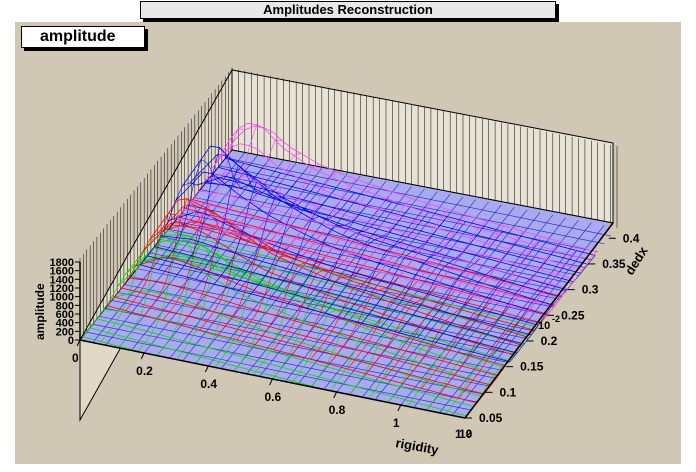 The width and height of the screenshot is (696, 472). What do you see at coordinates (532, 367) in the screenshot?
I see `y-tick-label: 0.15` at bounding box center [532, 367].